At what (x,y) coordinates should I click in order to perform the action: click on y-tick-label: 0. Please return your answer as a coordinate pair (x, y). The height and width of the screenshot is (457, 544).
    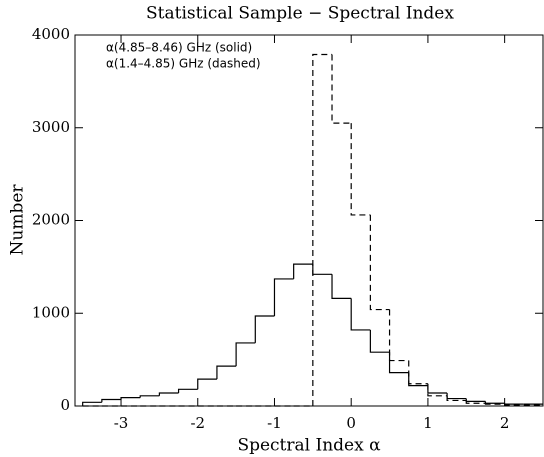
    Looking at the image, I should click on (65, 405).